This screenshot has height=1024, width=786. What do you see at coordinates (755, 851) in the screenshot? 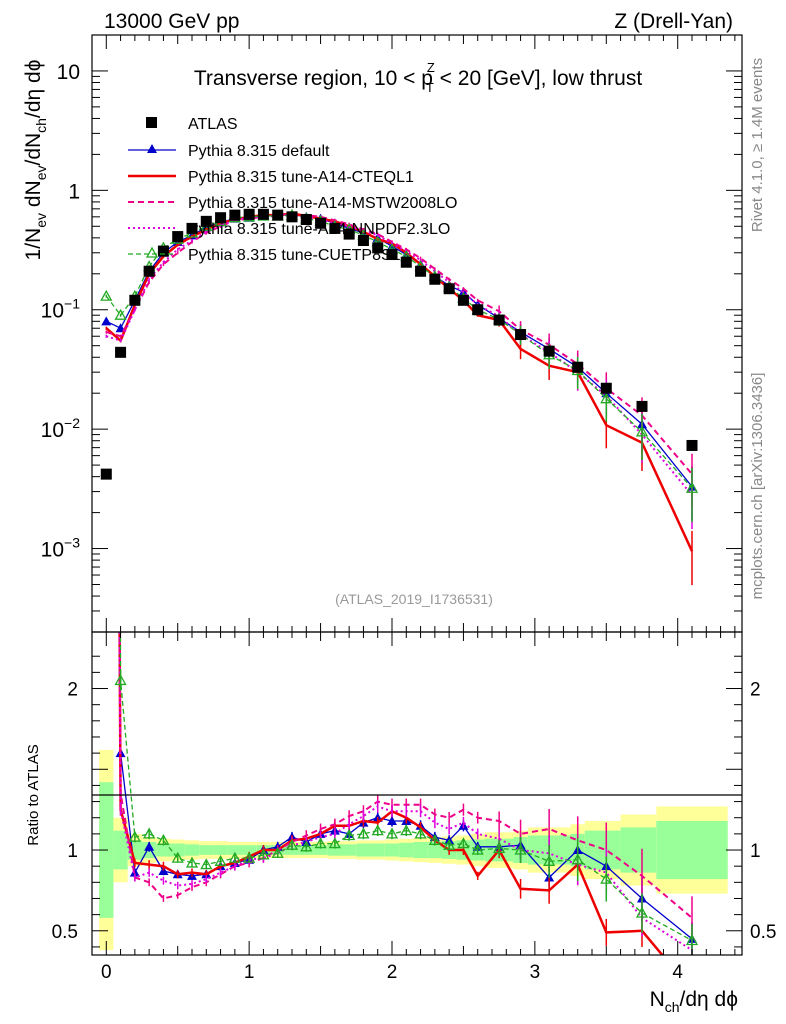
I see `ratio-y-tick-label-right: 1` at bounding box center [755, 851].